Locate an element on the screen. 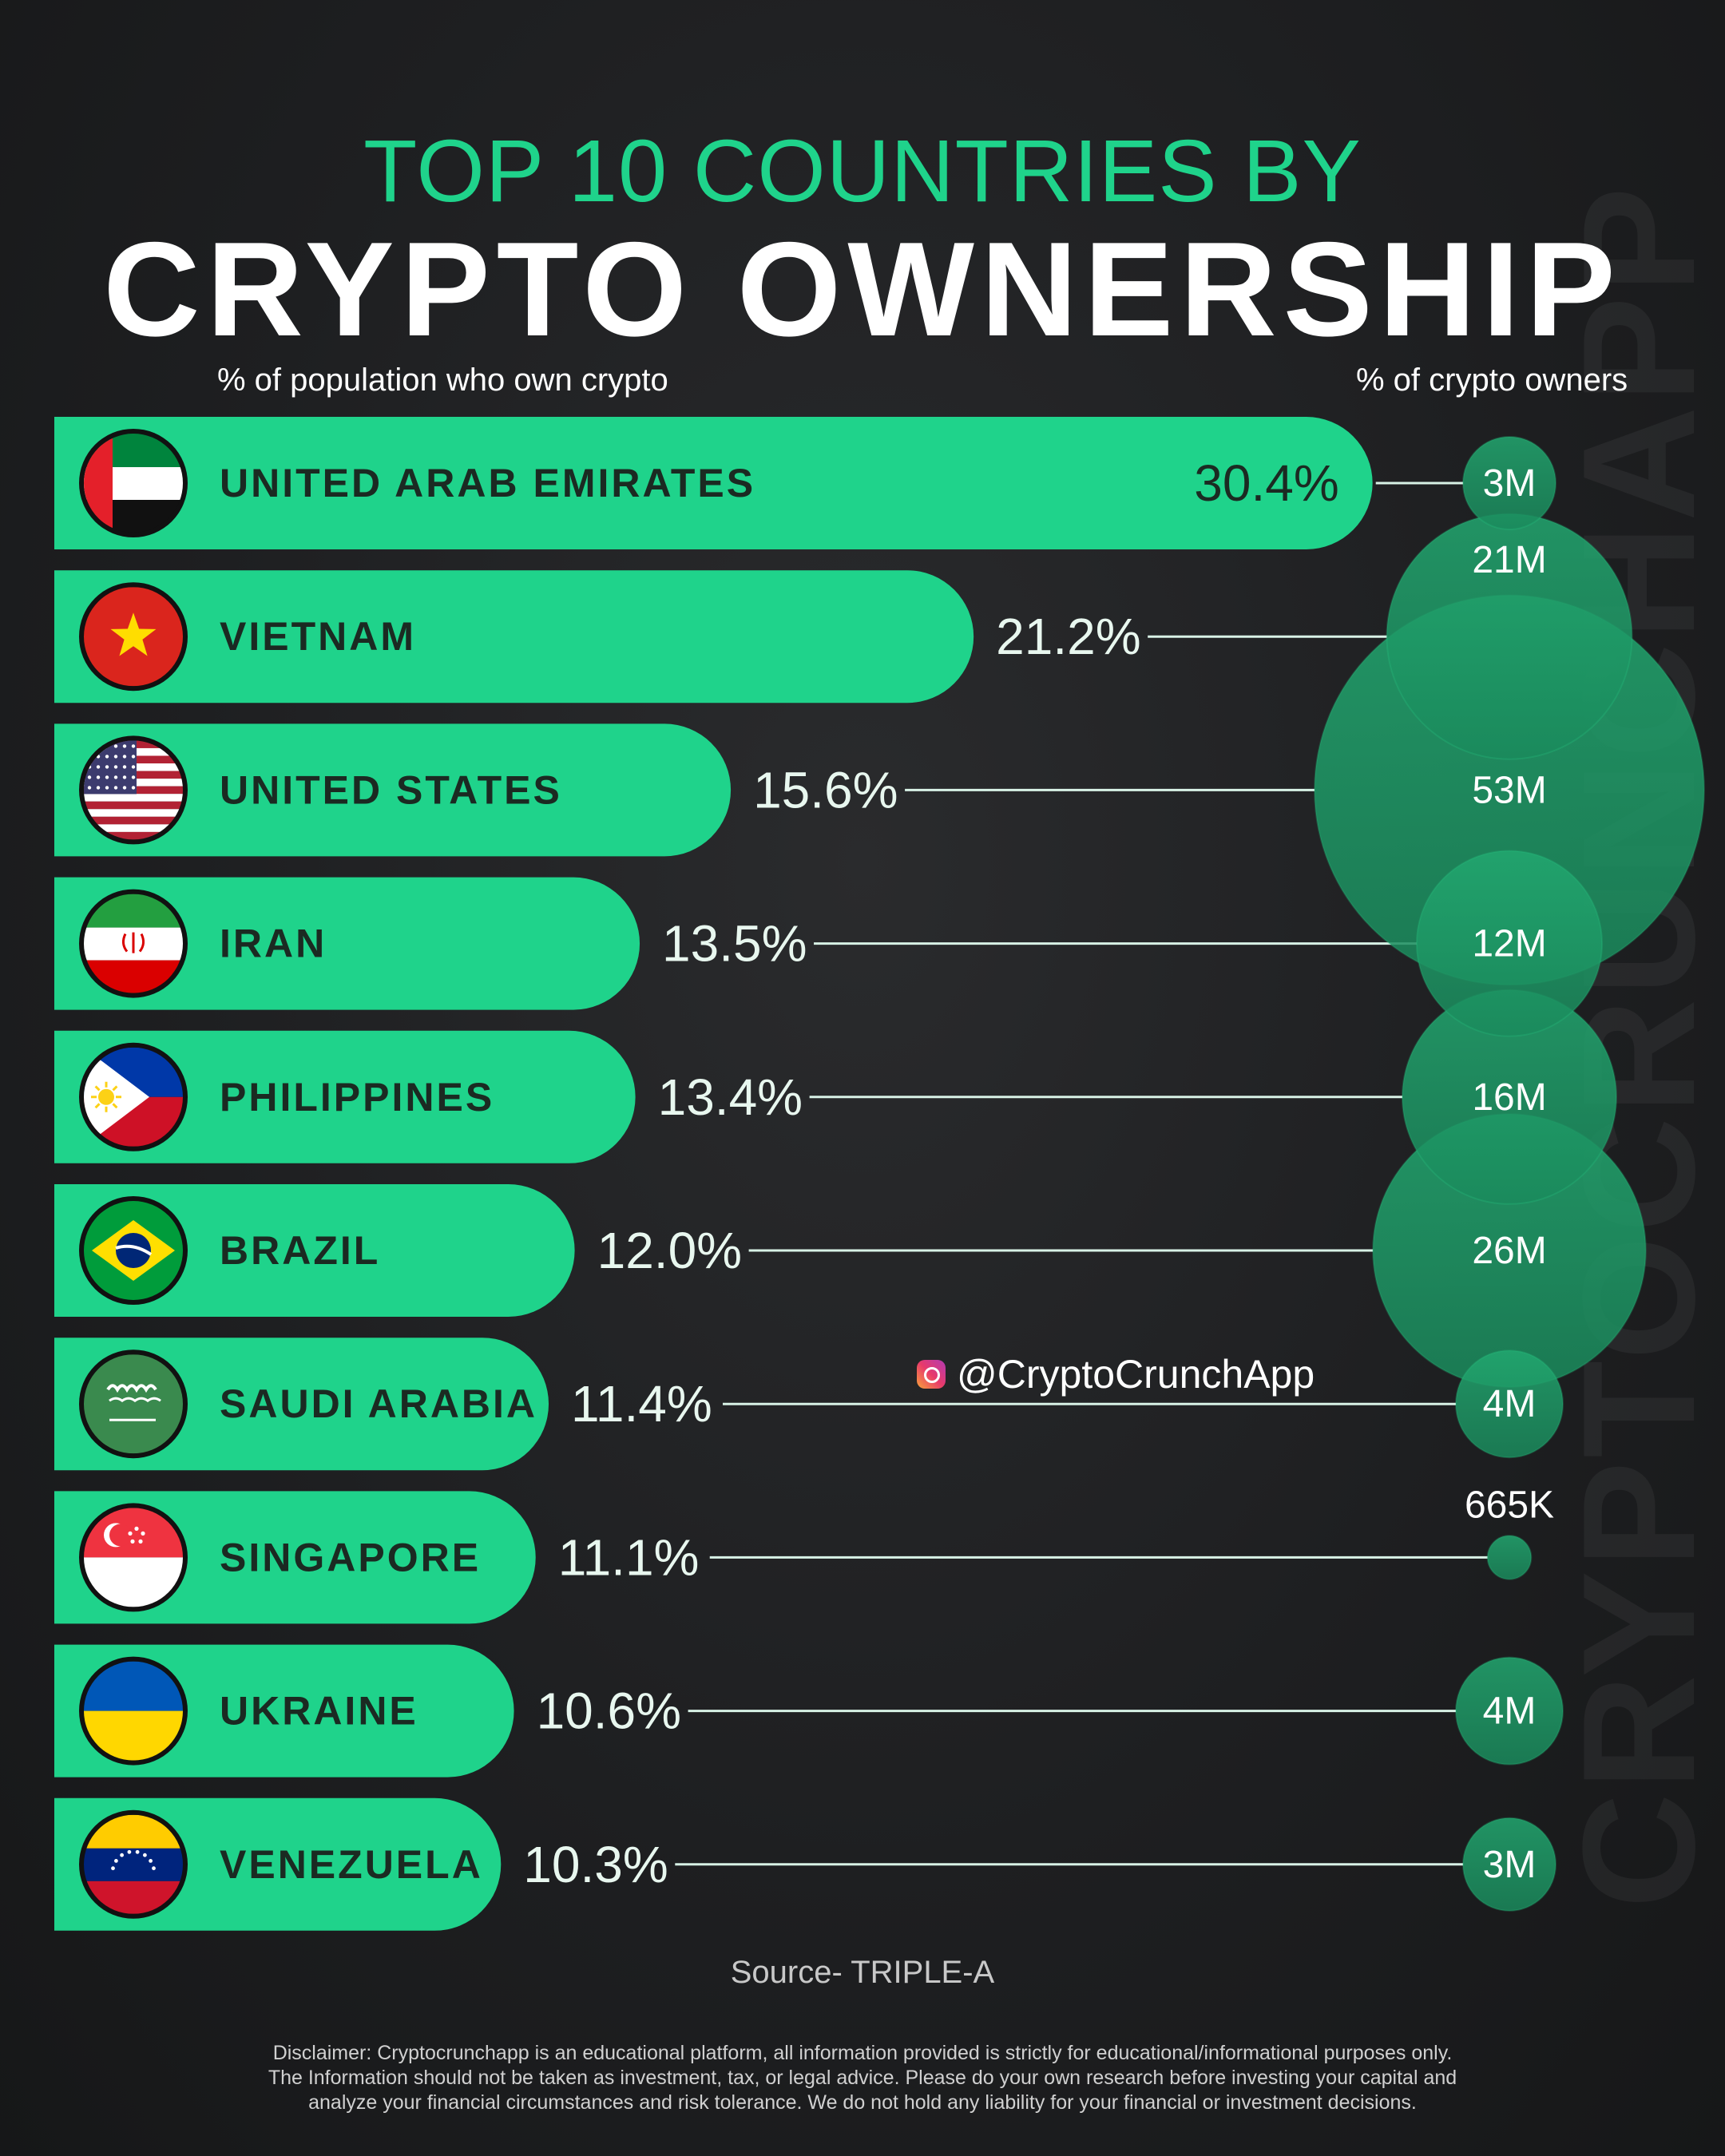 The height and width of the screenshot is (2156, 1725). data-label: 10.3% is located at coordinates (595, 1864).